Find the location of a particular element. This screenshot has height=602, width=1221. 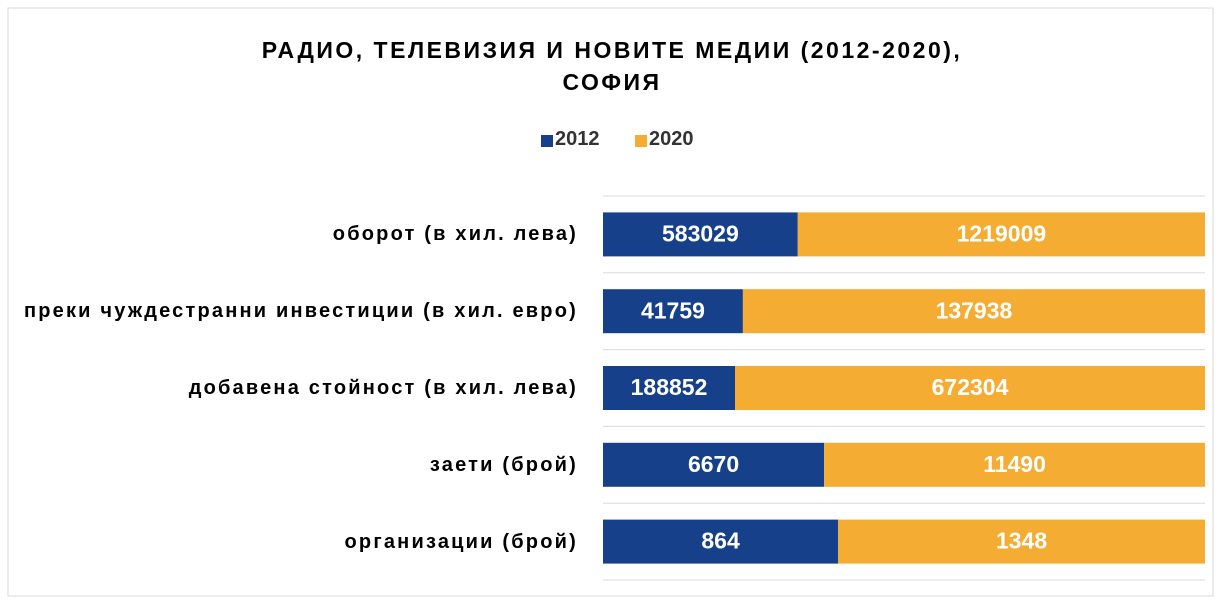

value-label: 41759 is located at coordinates (673, 310).